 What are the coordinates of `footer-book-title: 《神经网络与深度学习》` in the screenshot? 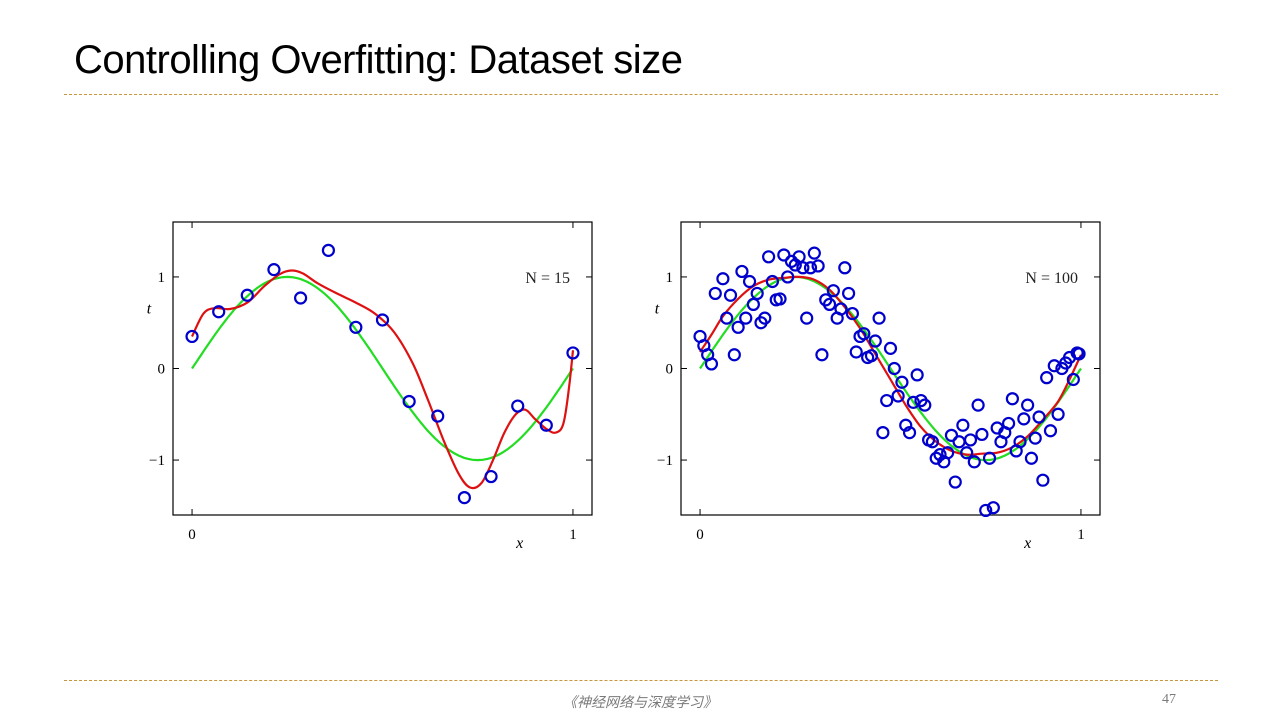 It's located at (640, 703).